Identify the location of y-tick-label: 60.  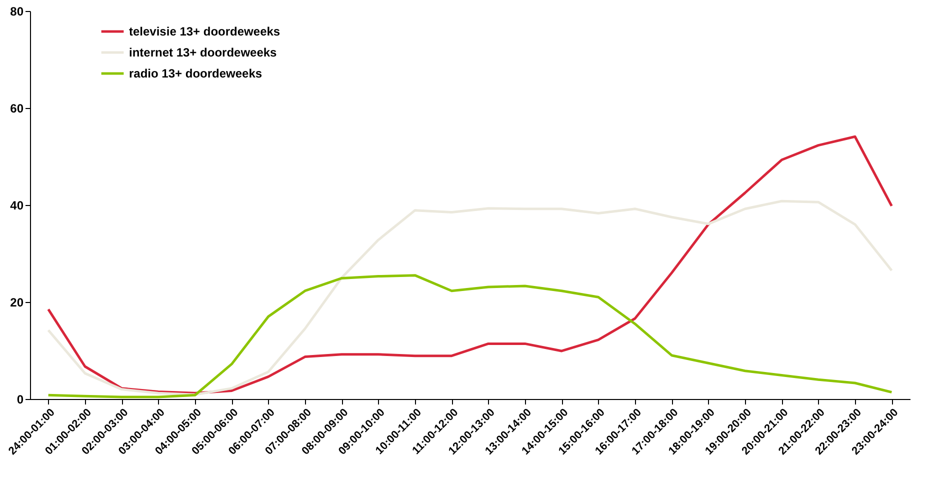
(17, 109).